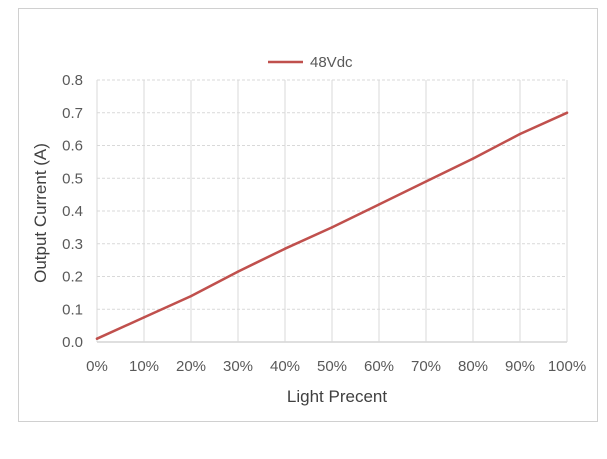  I want to click on y-tick-label: 0.4, so click(72, 211).